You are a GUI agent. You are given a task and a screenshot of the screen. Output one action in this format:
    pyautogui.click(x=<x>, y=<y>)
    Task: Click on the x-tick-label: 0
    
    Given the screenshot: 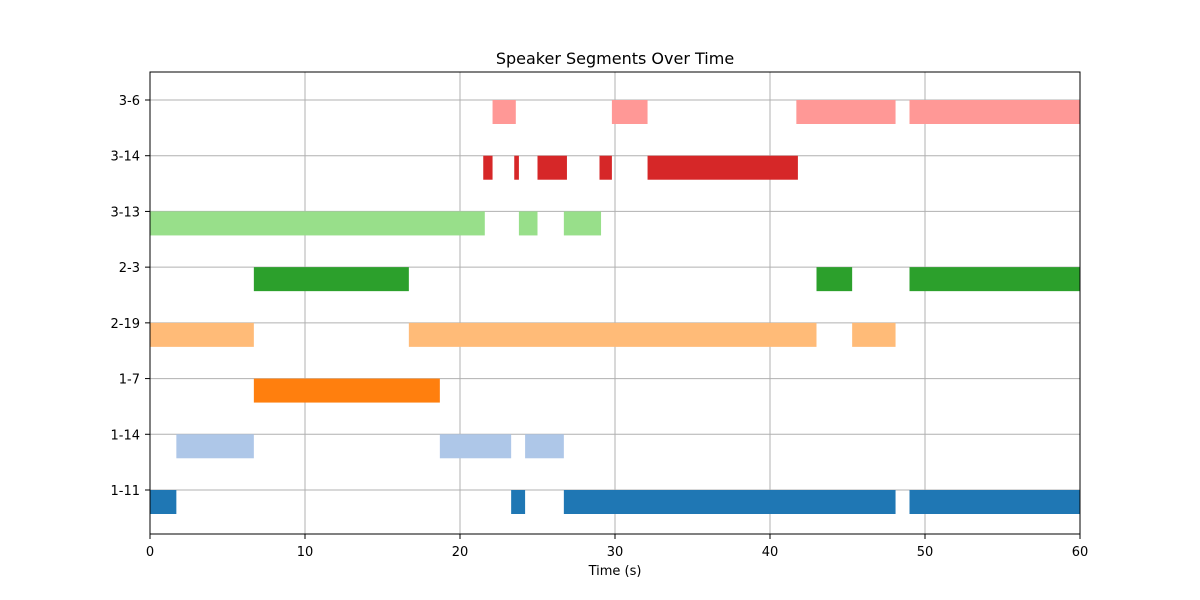 What is the action you would take?
    pyautogui.click(x=150, y=552)
    